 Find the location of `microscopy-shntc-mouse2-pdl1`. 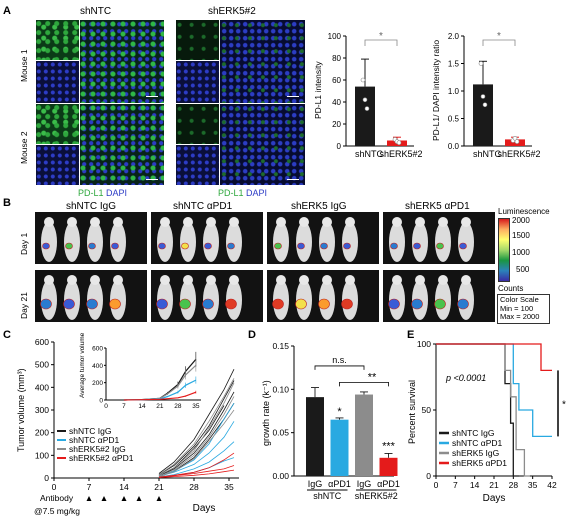

microscopy-shntc-mouse2-pdl1 is located at coordinates (57, 124).